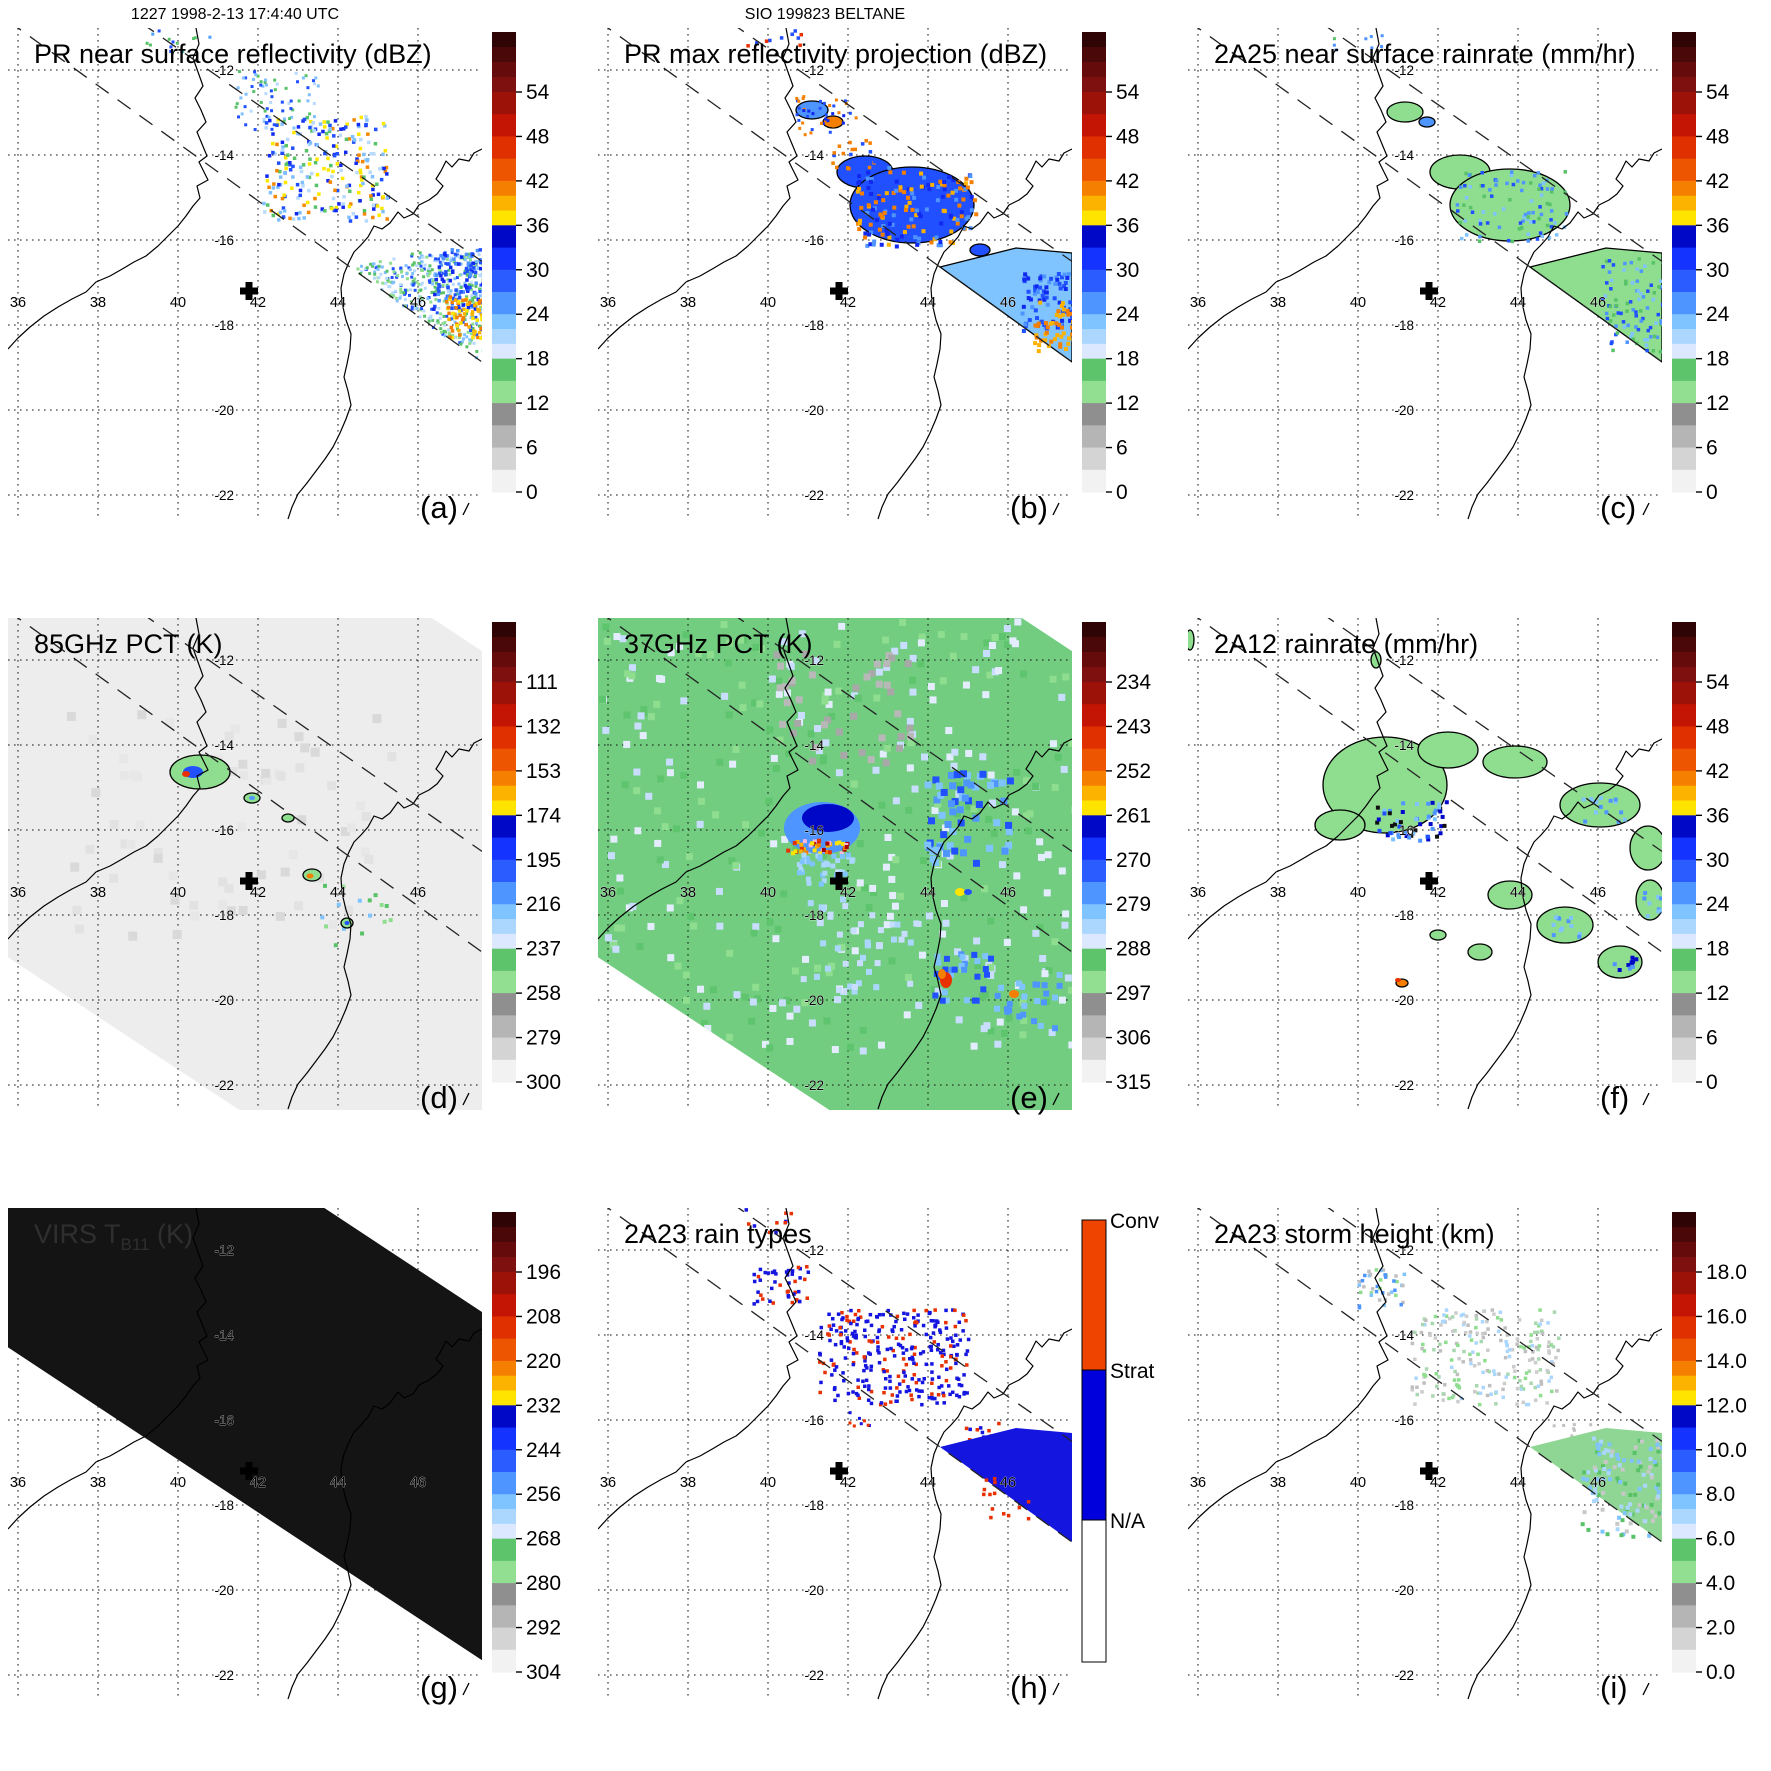  Describe the element at coordinates (466, 1099) in the screenshot. I see `map-corner-tick` at that location.